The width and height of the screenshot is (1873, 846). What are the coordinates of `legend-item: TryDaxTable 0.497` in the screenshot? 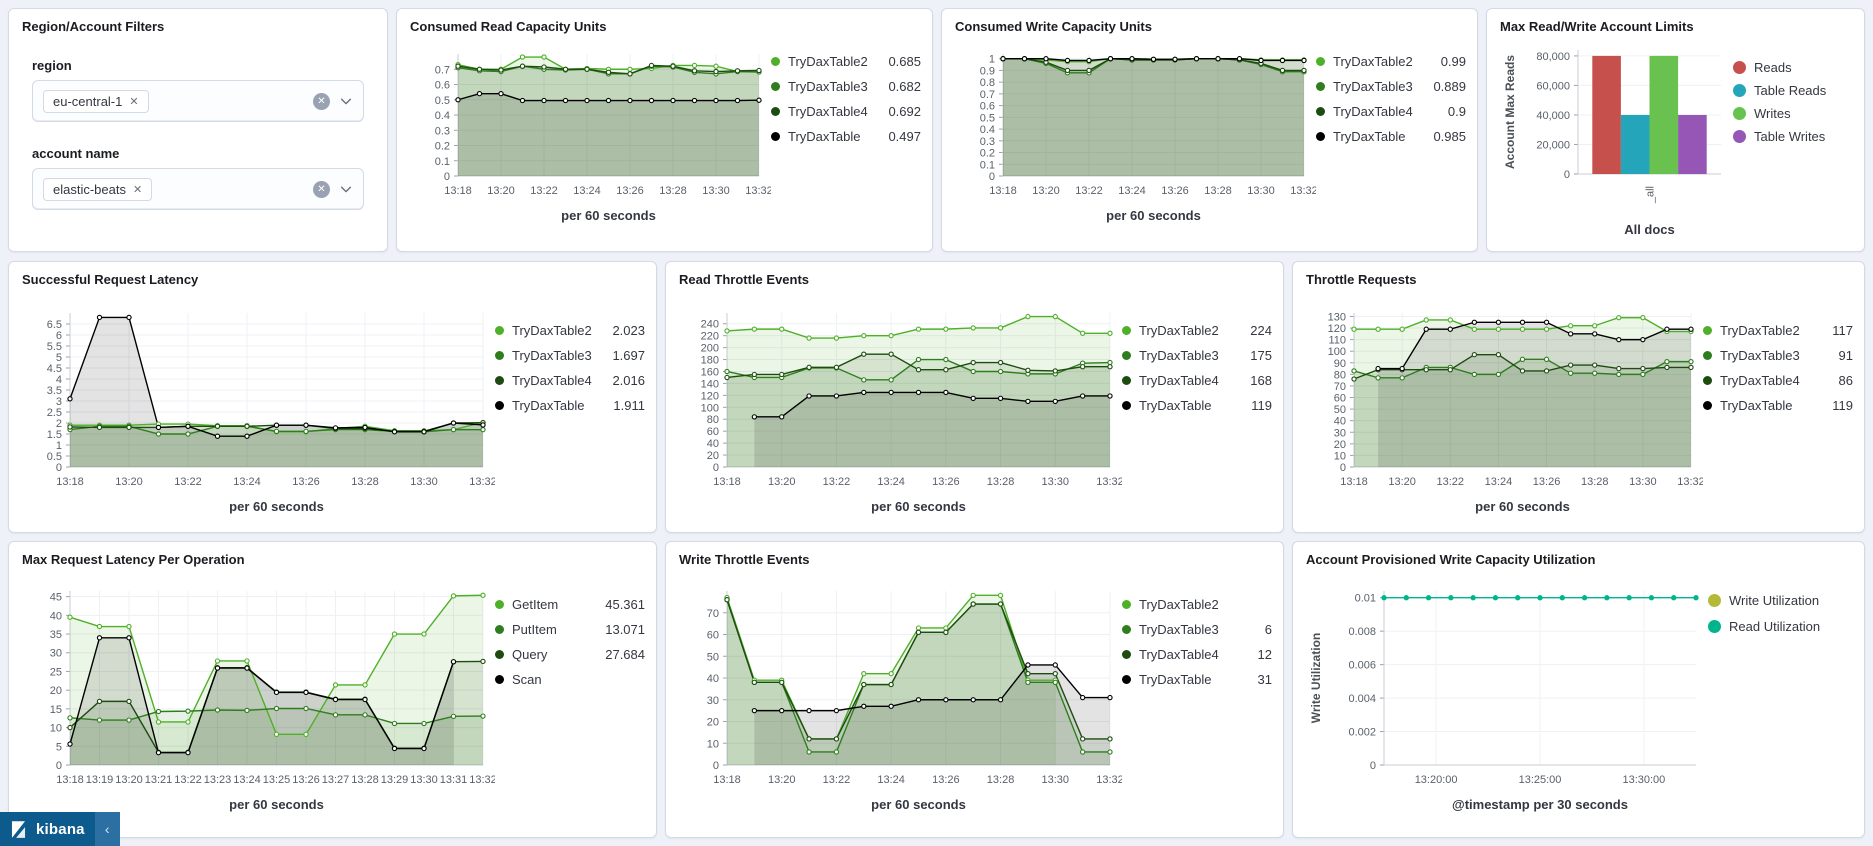 It's located at (846, 136).